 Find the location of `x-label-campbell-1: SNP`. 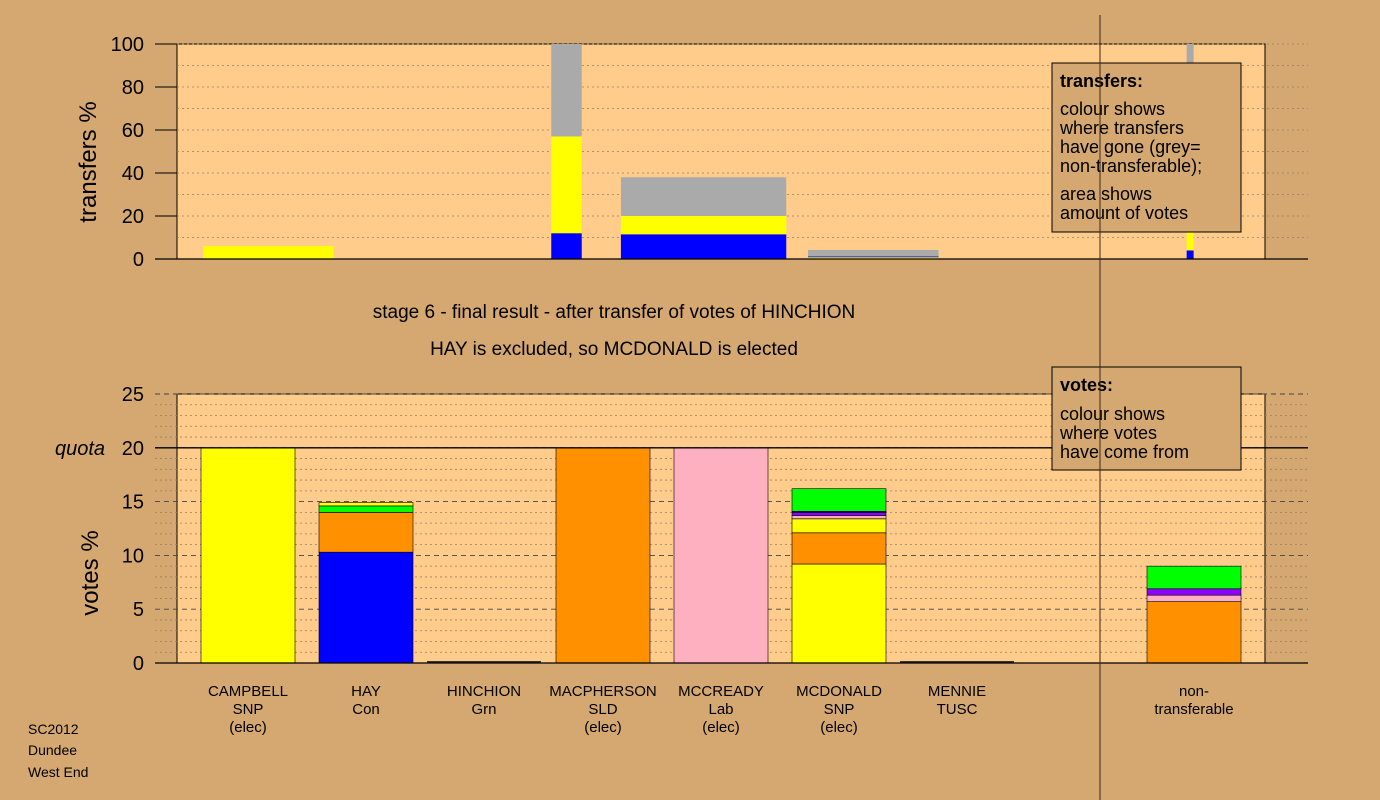

x-label-campbell-1: SNP is located at coordinates (248, 709).